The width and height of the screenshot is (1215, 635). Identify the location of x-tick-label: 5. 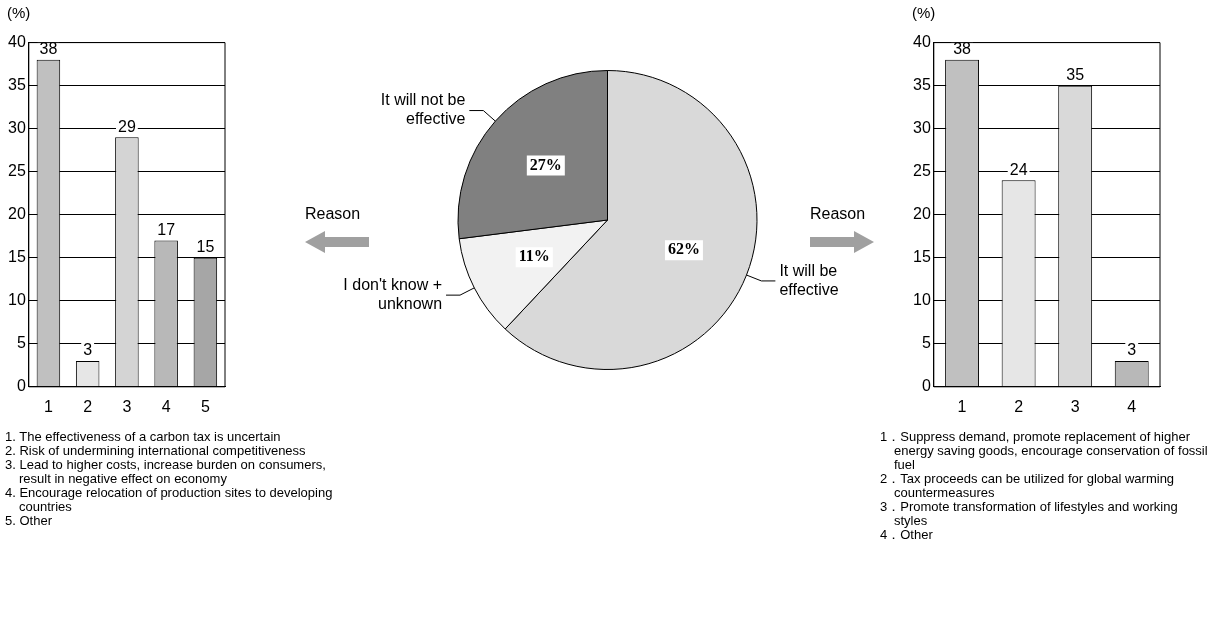
(205, 406).